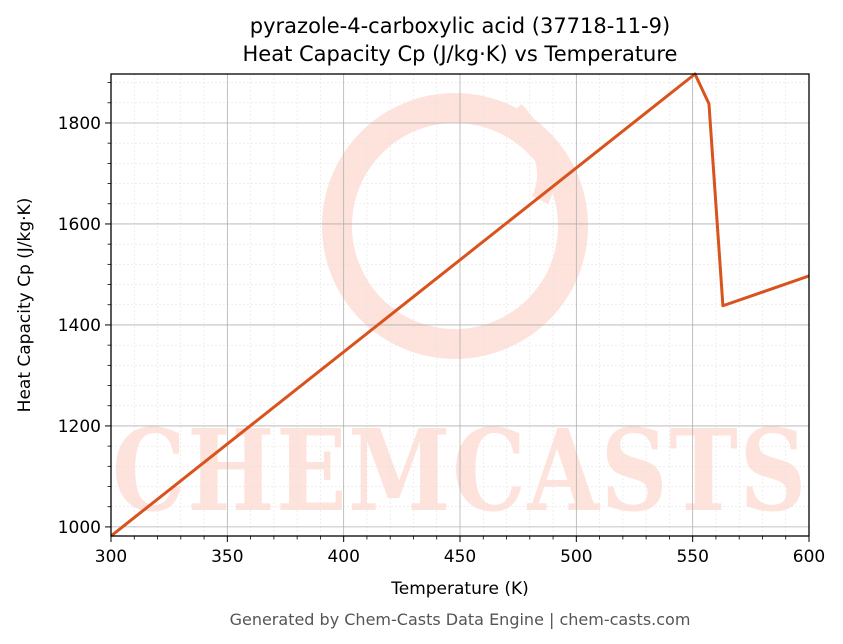 The height and width of the screenshot is (644, 843). What do you see at coordinates (111, 557) in the screenshot?
I see `x-tick-label: 300` at bounding box center [111, 557].